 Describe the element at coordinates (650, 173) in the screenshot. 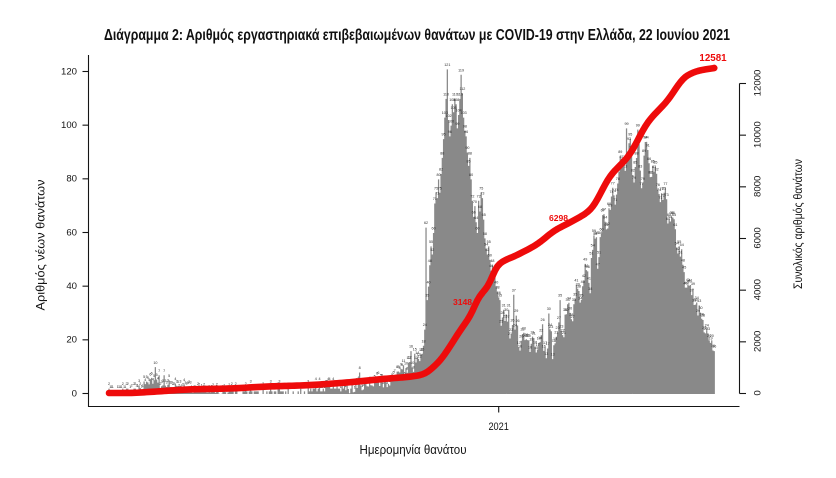

I see `svg-text: 81` at that location.